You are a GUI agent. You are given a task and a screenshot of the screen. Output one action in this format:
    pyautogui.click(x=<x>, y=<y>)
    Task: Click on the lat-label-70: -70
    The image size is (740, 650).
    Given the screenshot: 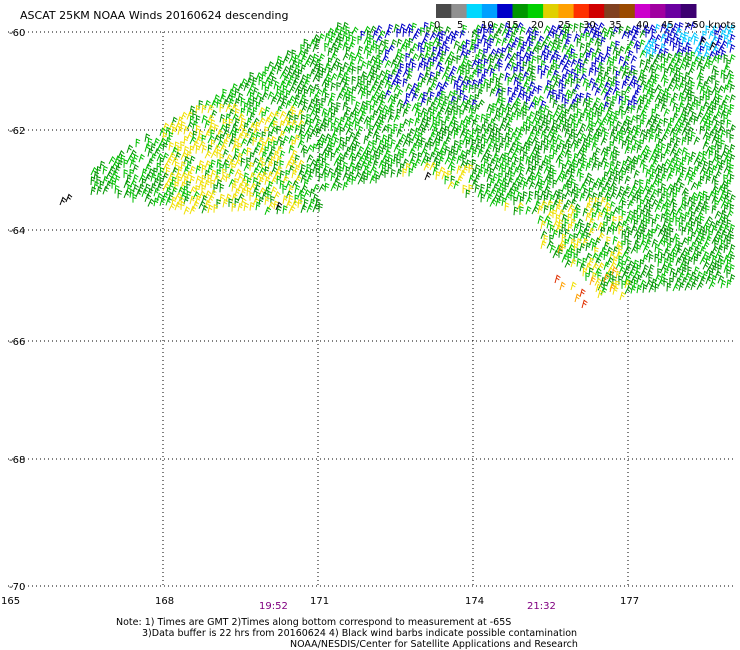 What is the action you would take?
    pyautogui.click(x=17, y=587)
    